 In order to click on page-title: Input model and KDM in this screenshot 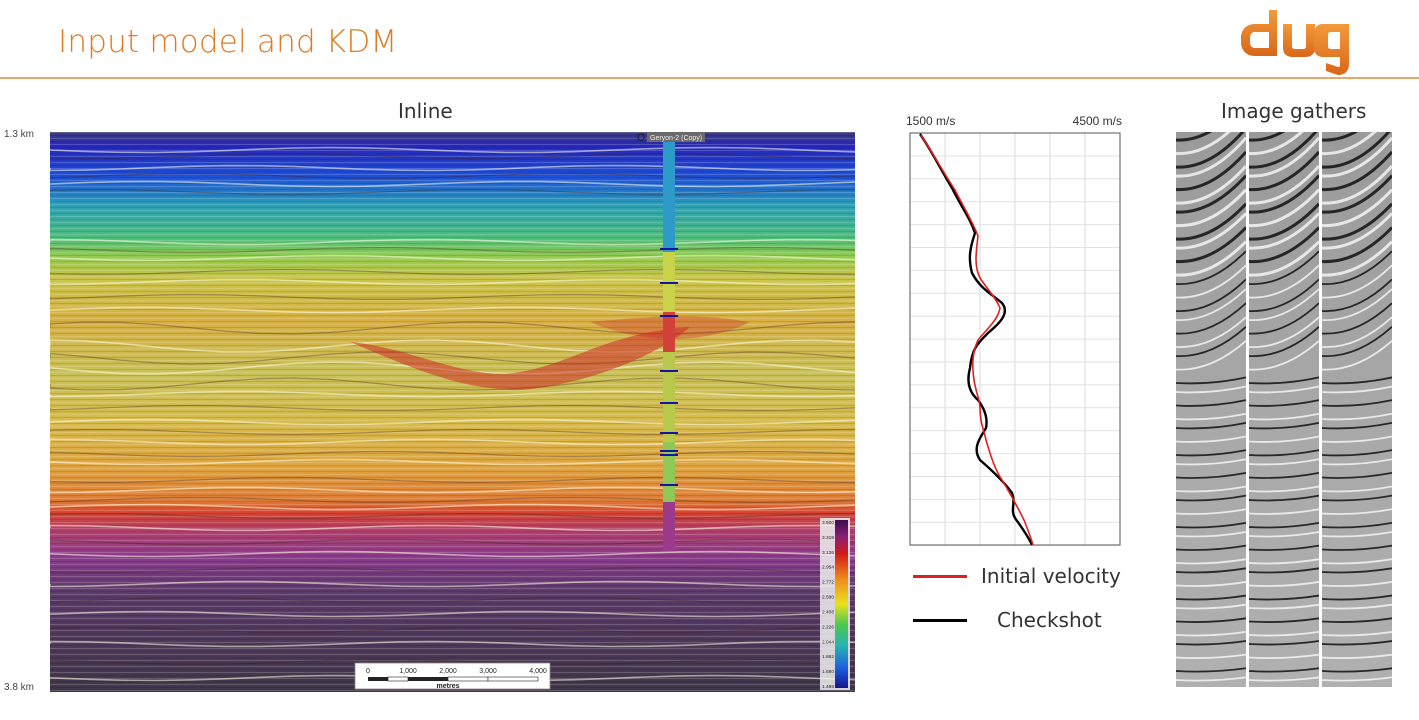, I will do `click(228, 42)`.